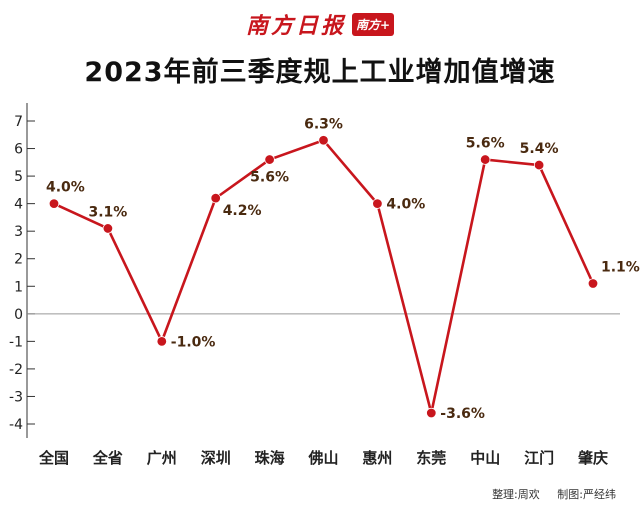 The image size is (640, 508). Describe the element at coordinates (193, 342) in the screenshot. I see `data-label: -1.0%` at that location.